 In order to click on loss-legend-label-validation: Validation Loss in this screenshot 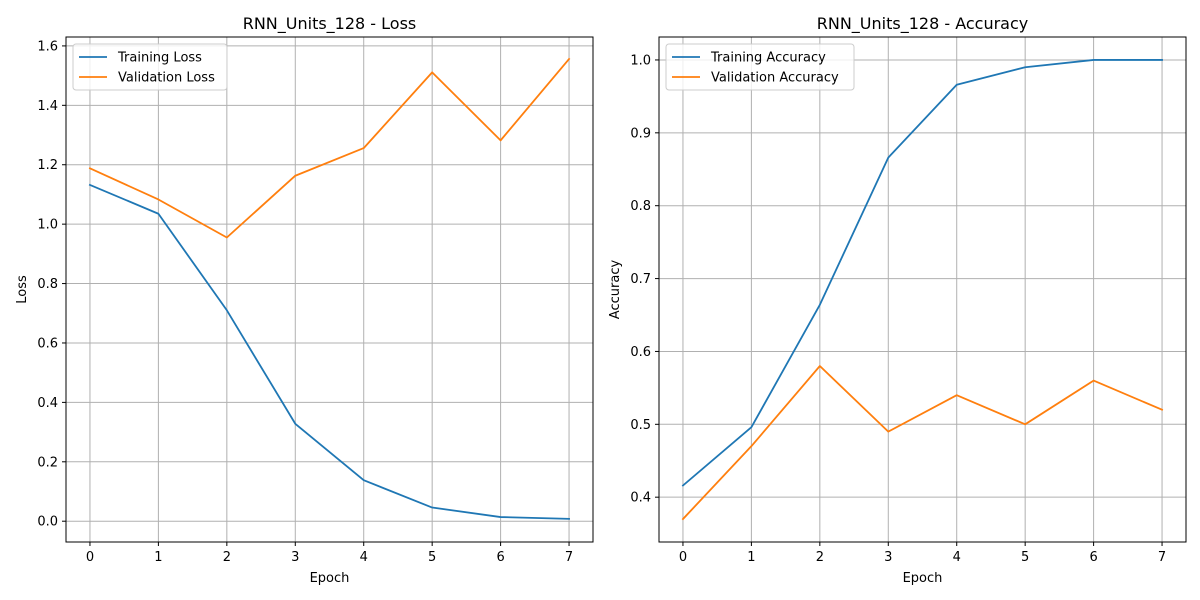, I will do `click(166, 78)`.